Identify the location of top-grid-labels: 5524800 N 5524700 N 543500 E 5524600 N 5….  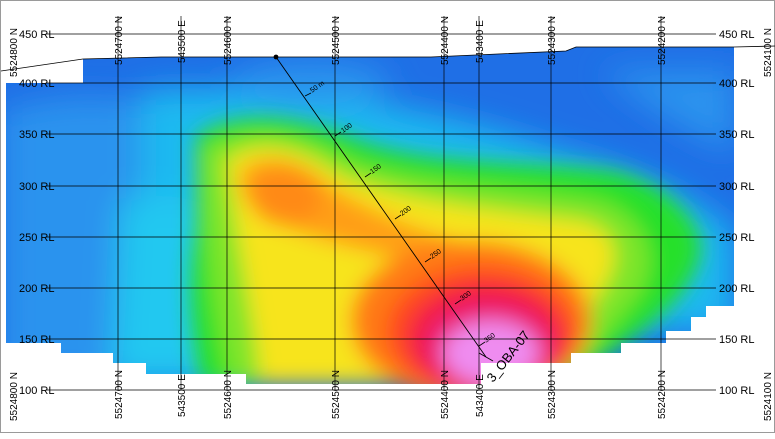
(391, 46).